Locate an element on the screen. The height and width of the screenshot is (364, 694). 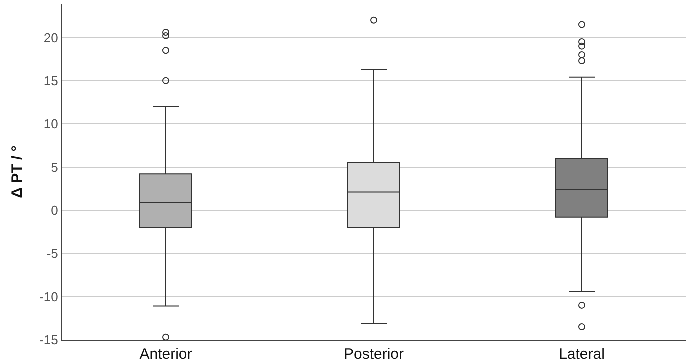
x-tick-label: Anterior is located at coordinates (166, 354).